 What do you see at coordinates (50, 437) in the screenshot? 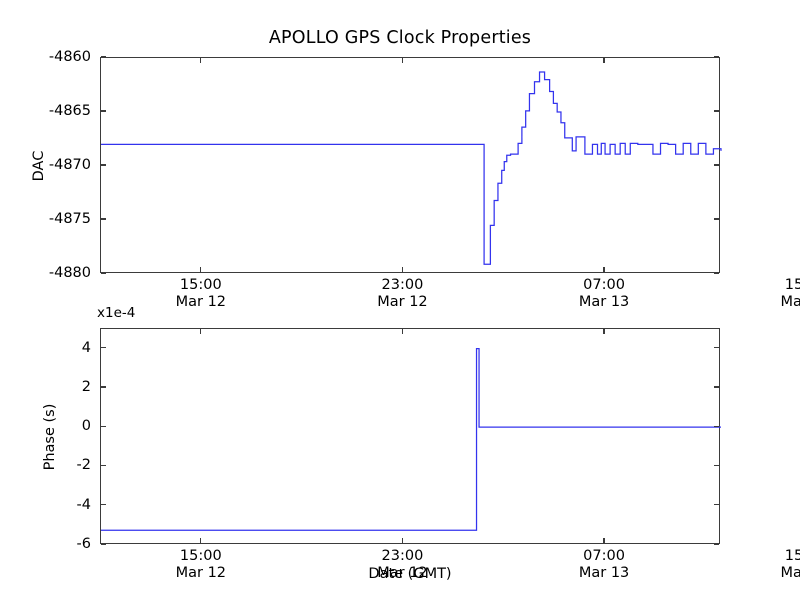
I see `phase-axis-label: Phase (s)` at bounding box center [50, 437].